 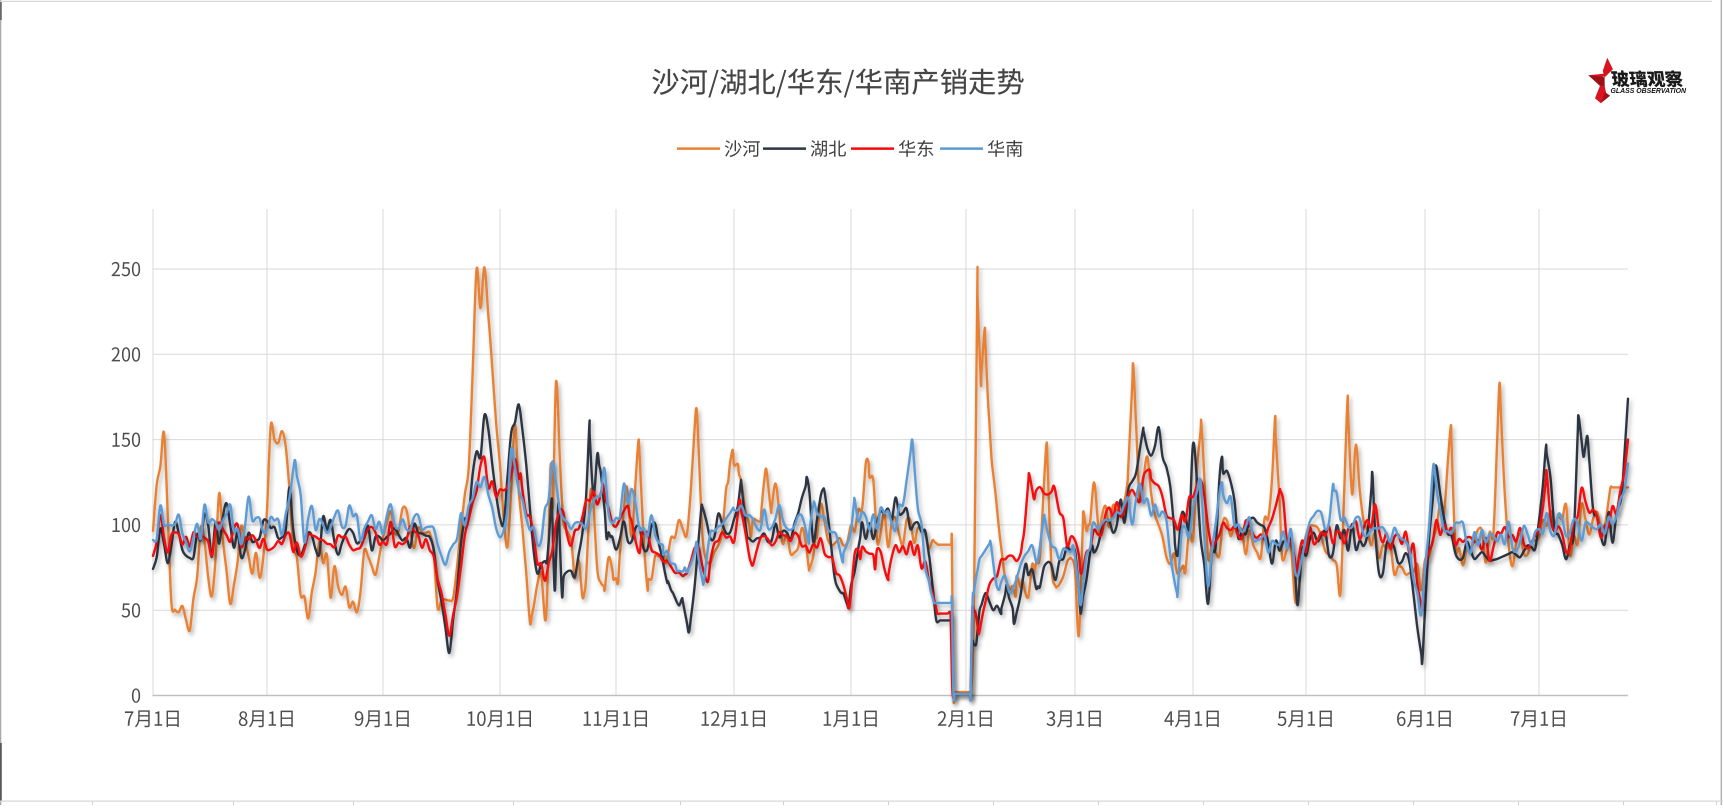 I want to click on svg-text: GLASS OBSERVATION, so click(x=1649, y=90).